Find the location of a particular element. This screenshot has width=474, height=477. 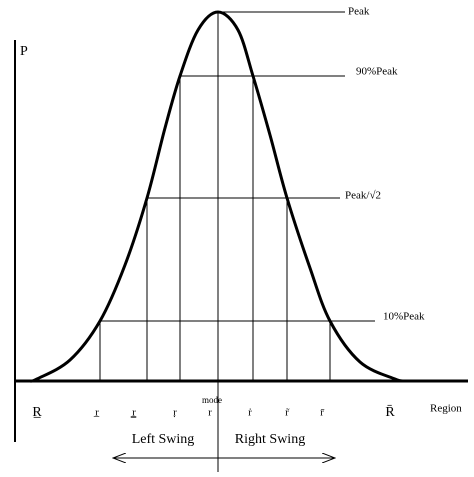

level-label: Peak/√2 is located at coordinates (363, 196).